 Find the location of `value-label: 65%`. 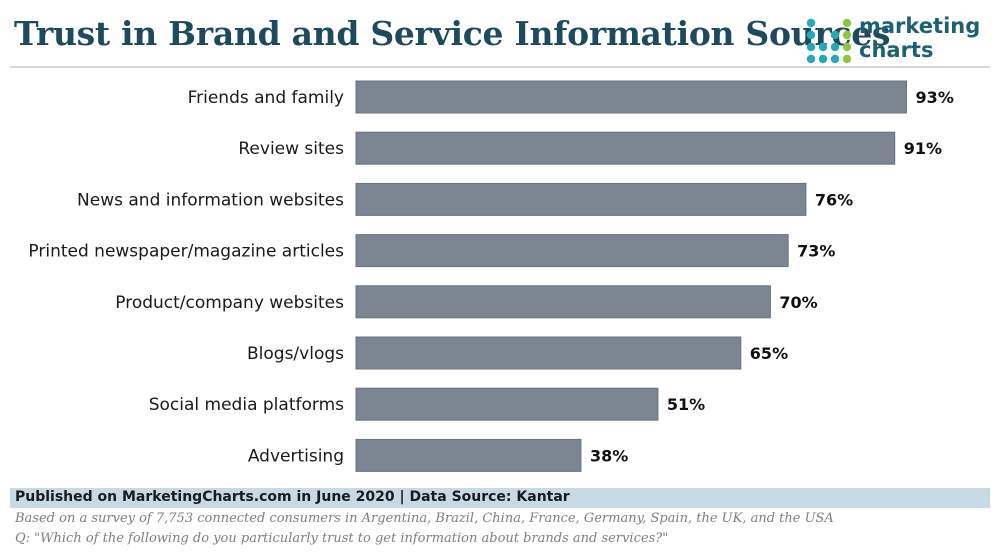

value-label: 65% is located at coordinates (769, 353).